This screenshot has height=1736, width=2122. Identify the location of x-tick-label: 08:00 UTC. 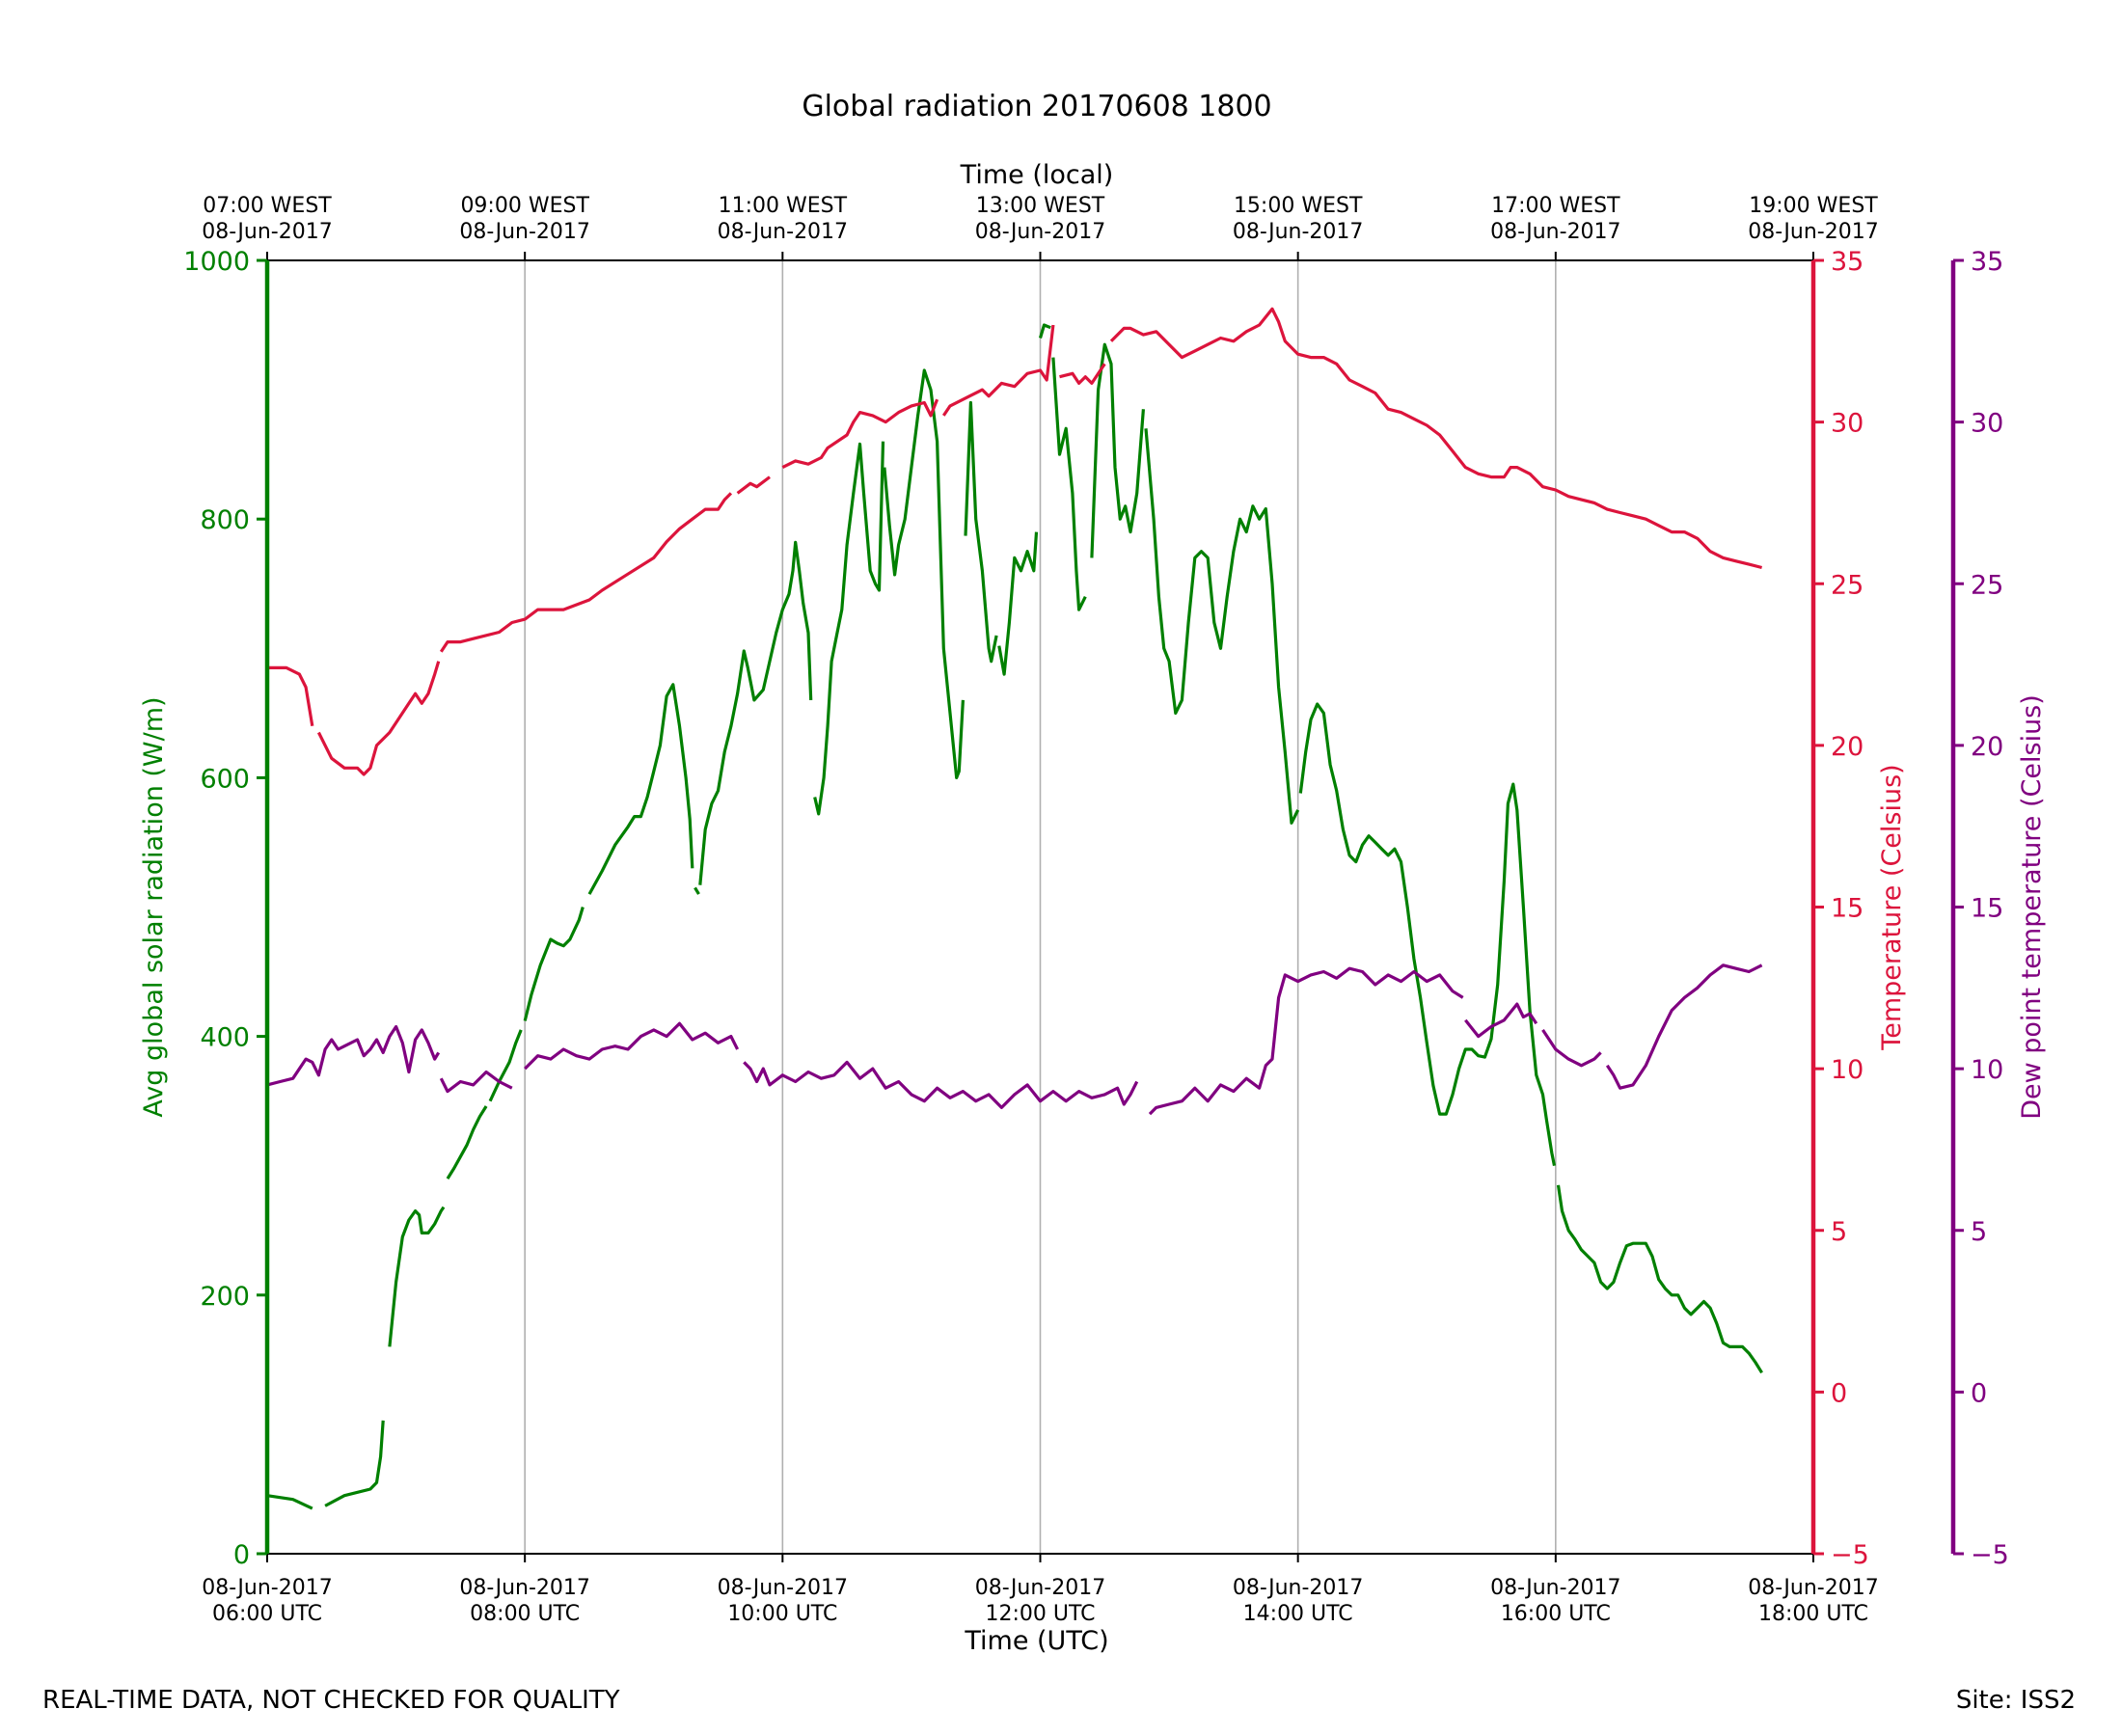
(525, 1614).